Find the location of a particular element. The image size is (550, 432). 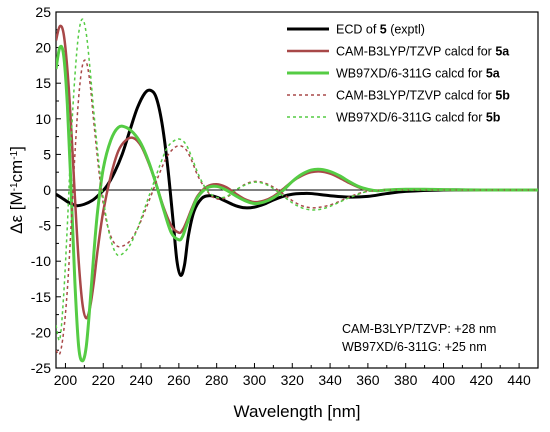

y-label-mid: cm is located at coordinates (16, 171).